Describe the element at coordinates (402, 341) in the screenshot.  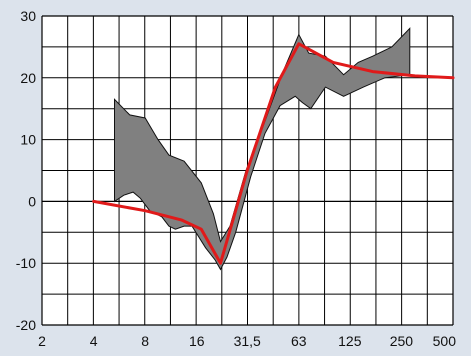
I see `x-tick-label: 250` at that location.